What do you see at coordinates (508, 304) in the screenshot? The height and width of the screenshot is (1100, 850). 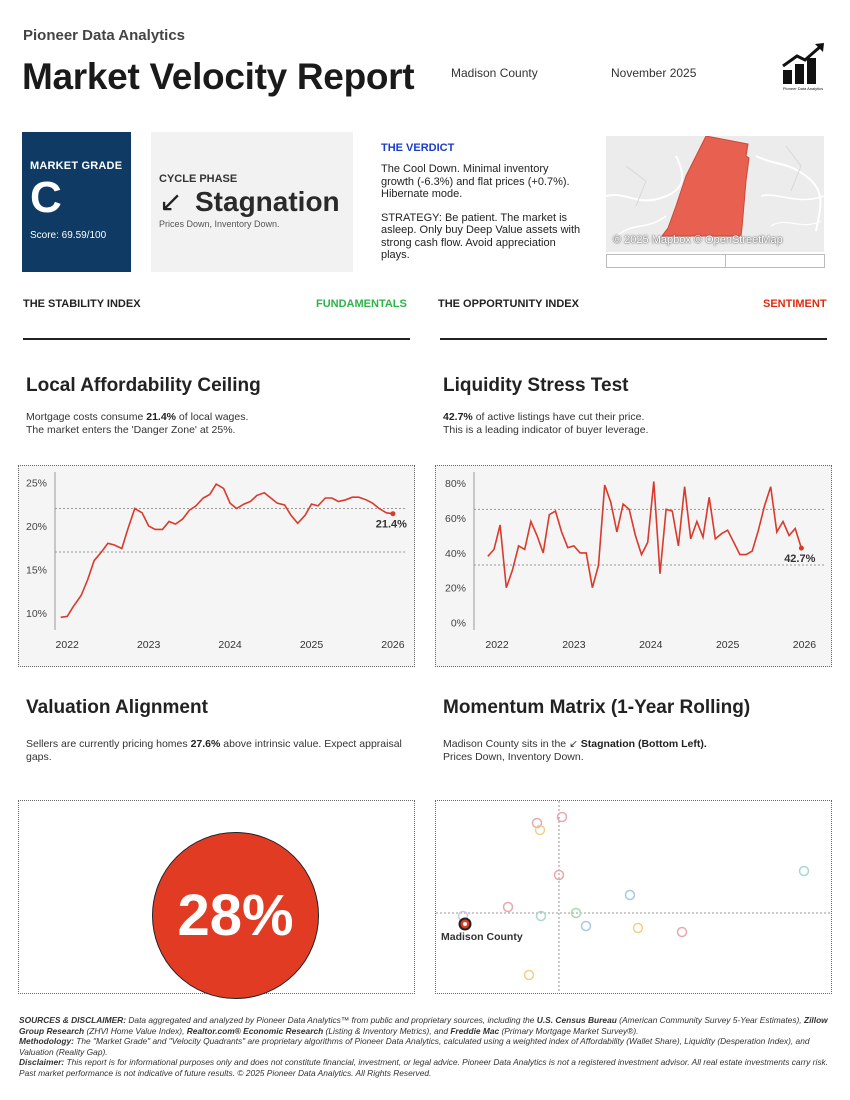 I see `opportunity-index-title: THE OPPORTUNITY INDEX` at bounding box center [508, 304].